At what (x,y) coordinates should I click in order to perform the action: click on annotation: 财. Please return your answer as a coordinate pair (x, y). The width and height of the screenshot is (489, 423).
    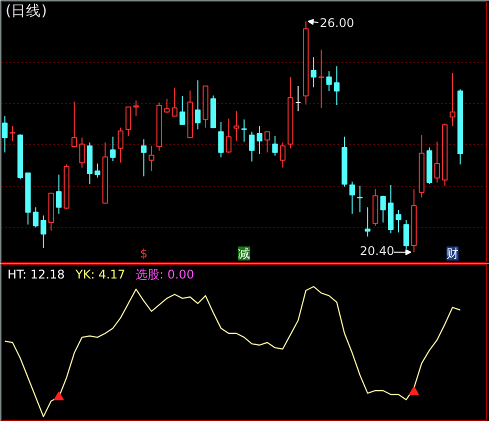
    Looking at the image, I should click on (452, 253).